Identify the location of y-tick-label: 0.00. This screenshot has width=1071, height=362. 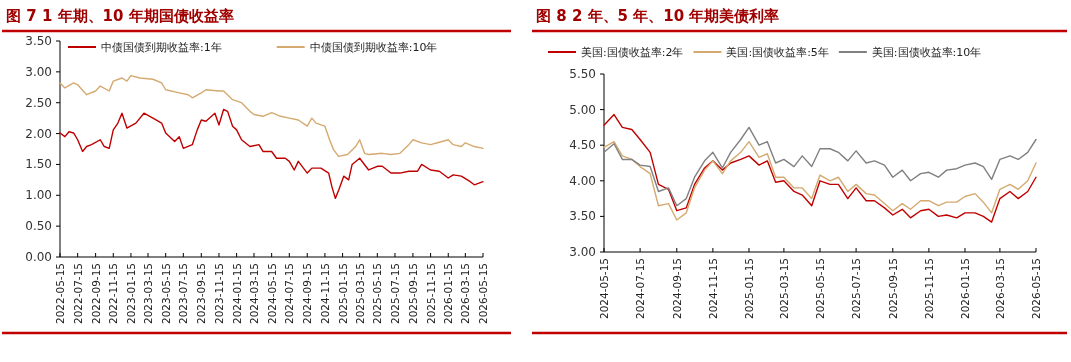
(38, 257).